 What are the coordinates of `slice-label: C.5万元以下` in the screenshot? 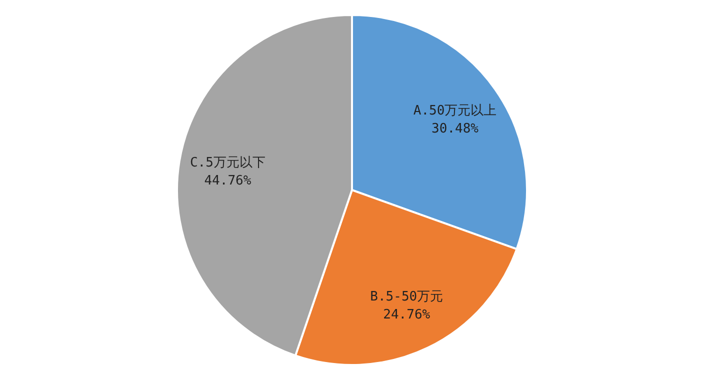 It's located at (228, 162).